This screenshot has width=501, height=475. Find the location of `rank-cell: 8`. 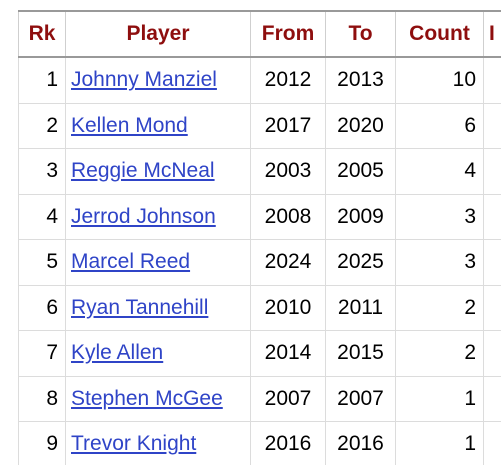

rank-cell: 8 is located at coordinates (42, 398).